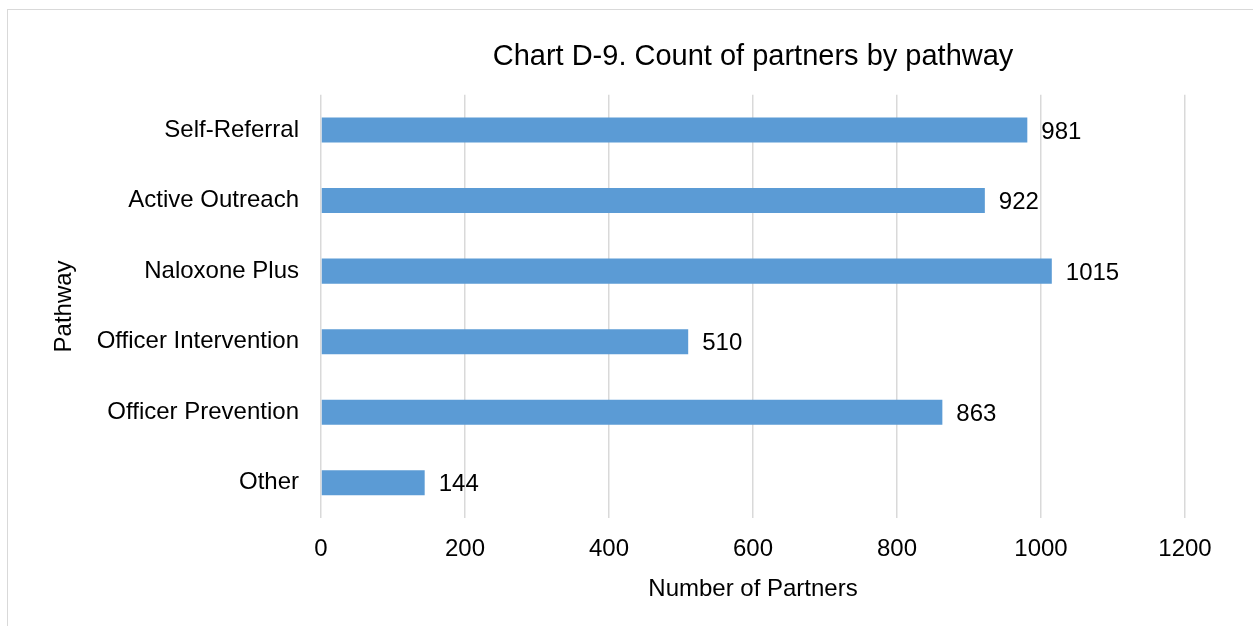  I want to click on data-label: 922, so click(1018, 201).